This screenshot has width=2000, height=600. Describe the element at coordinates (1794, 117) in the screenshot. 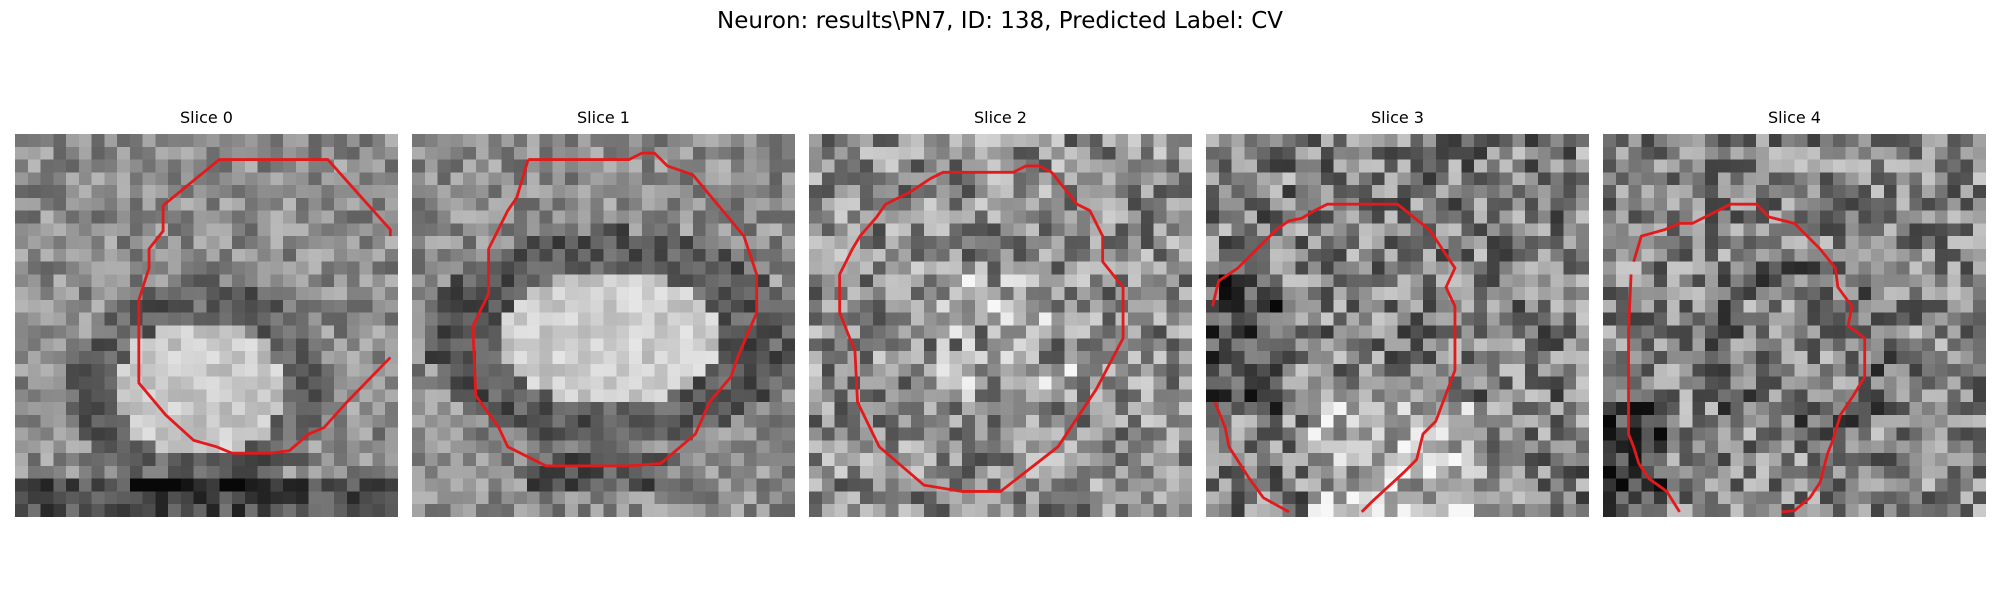

I see `slice-title-4: Slice 4` at that location.